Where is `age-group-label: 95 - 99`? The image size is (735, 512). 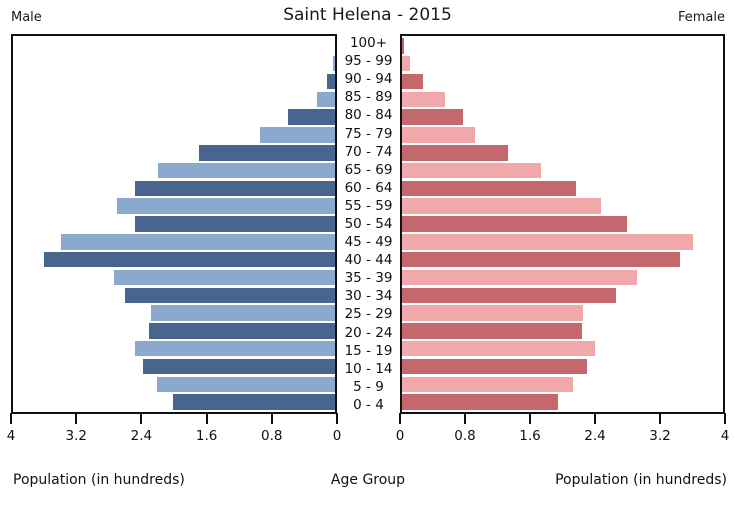
age-group-label: 95 - 99 is located at coordinates (368, 61).